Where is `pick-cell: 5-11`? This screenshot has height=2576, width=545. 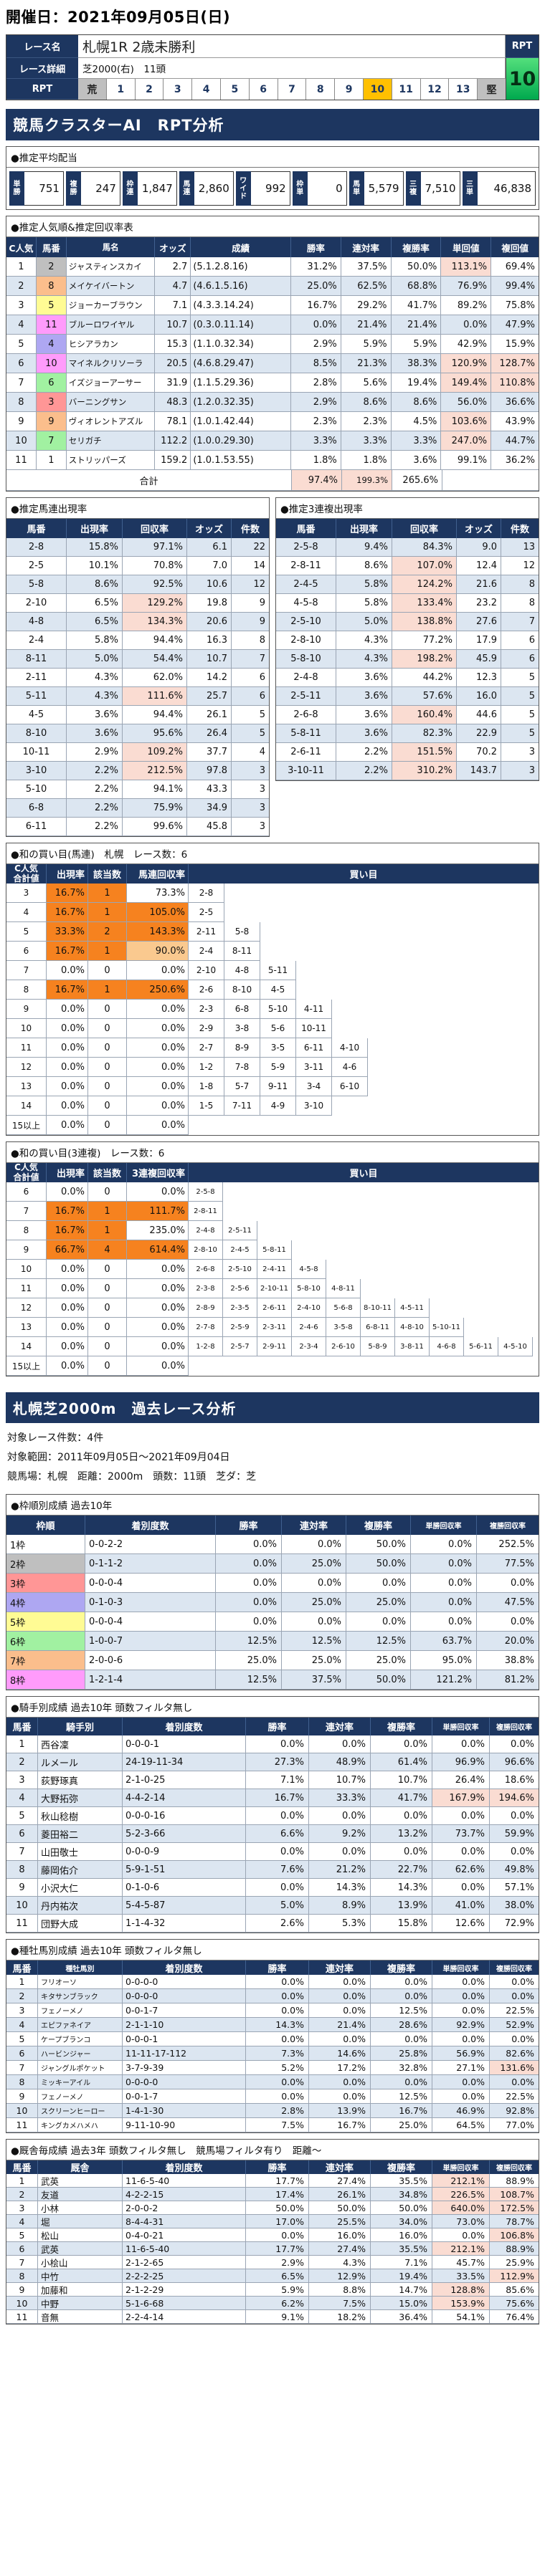 pick-cell: 5-11 is located at coordinates (278, 970).